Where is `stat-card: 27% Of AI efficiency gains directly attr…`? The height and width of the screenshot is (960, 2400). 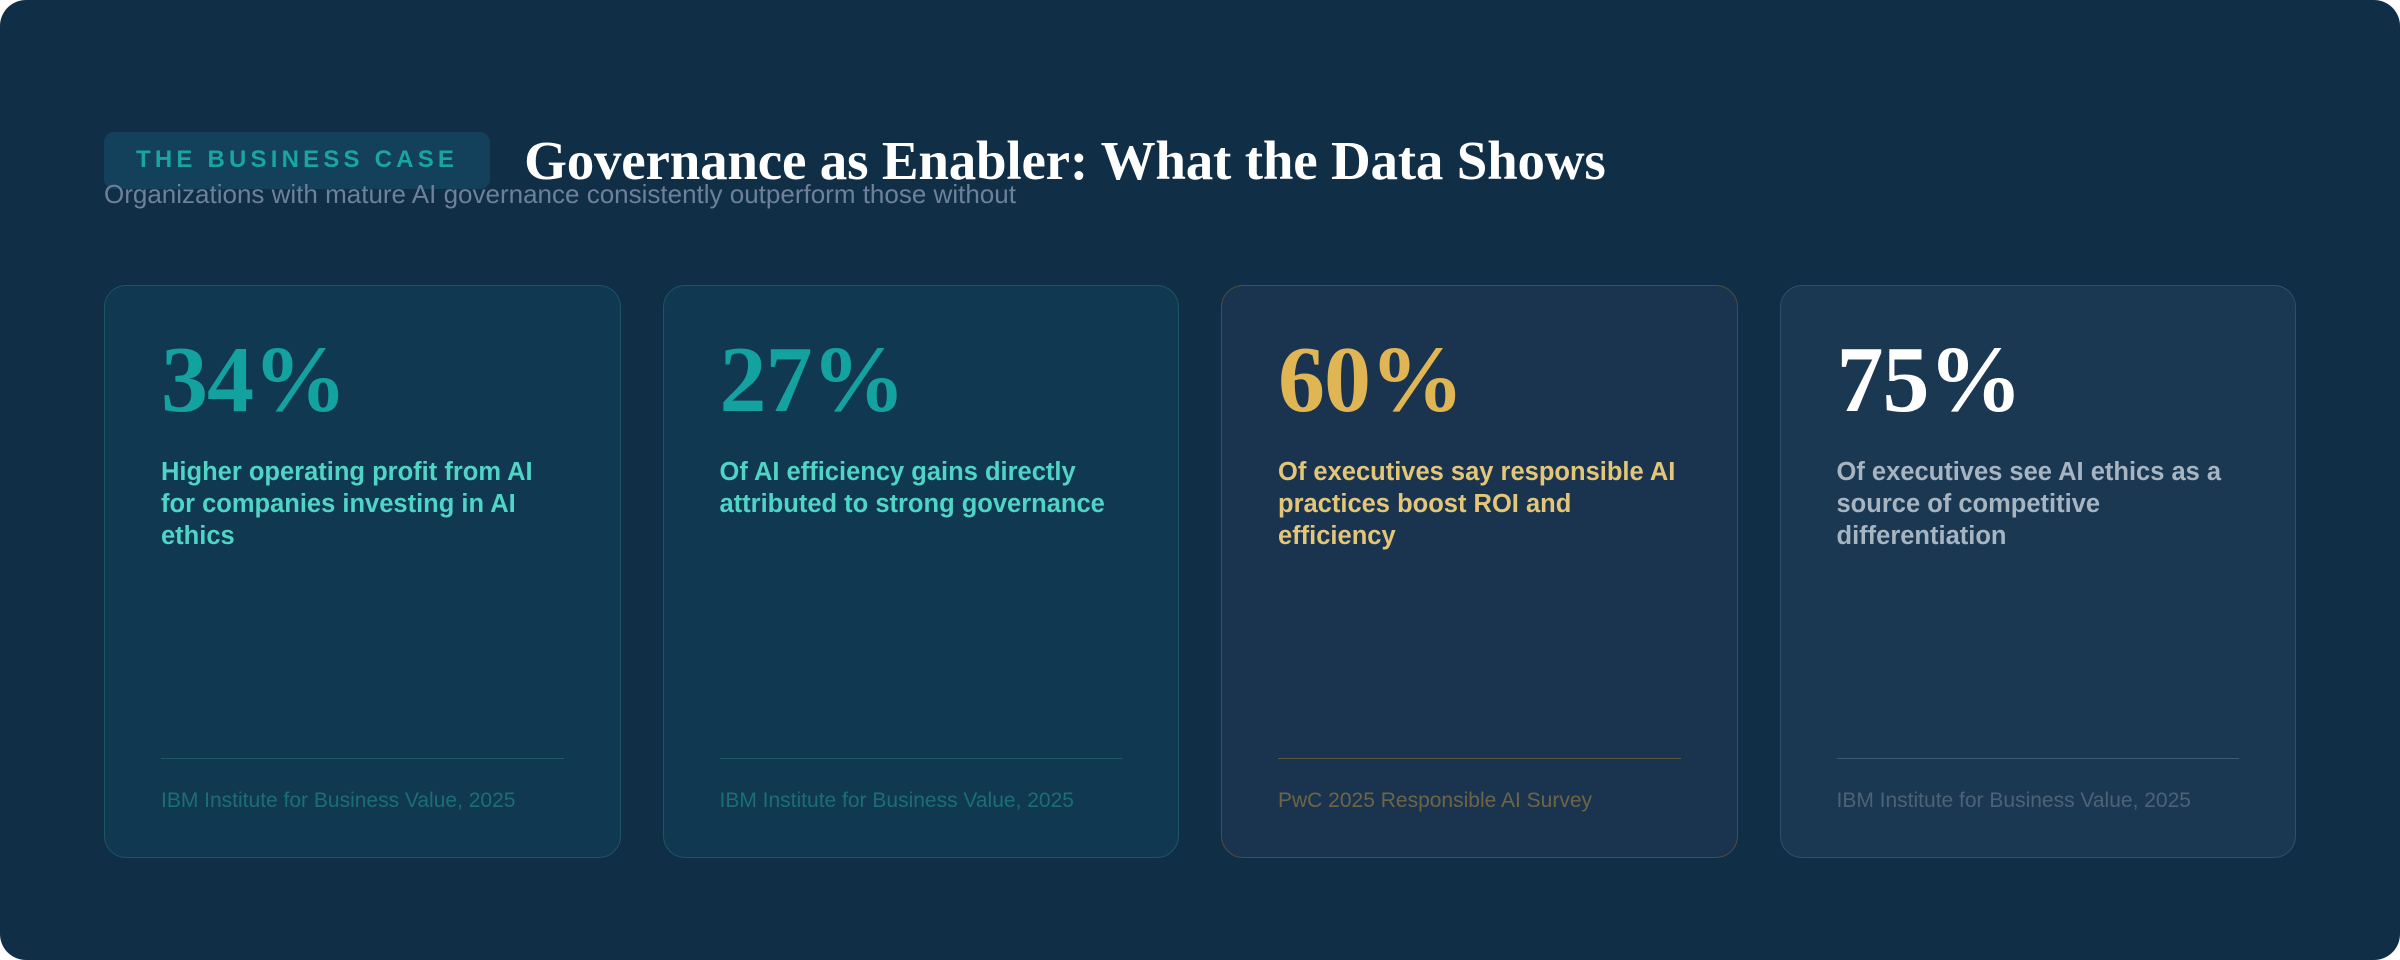
stat-card: 27% Of AI efficiency gains directly attr… is located at coordinates (920, 571).